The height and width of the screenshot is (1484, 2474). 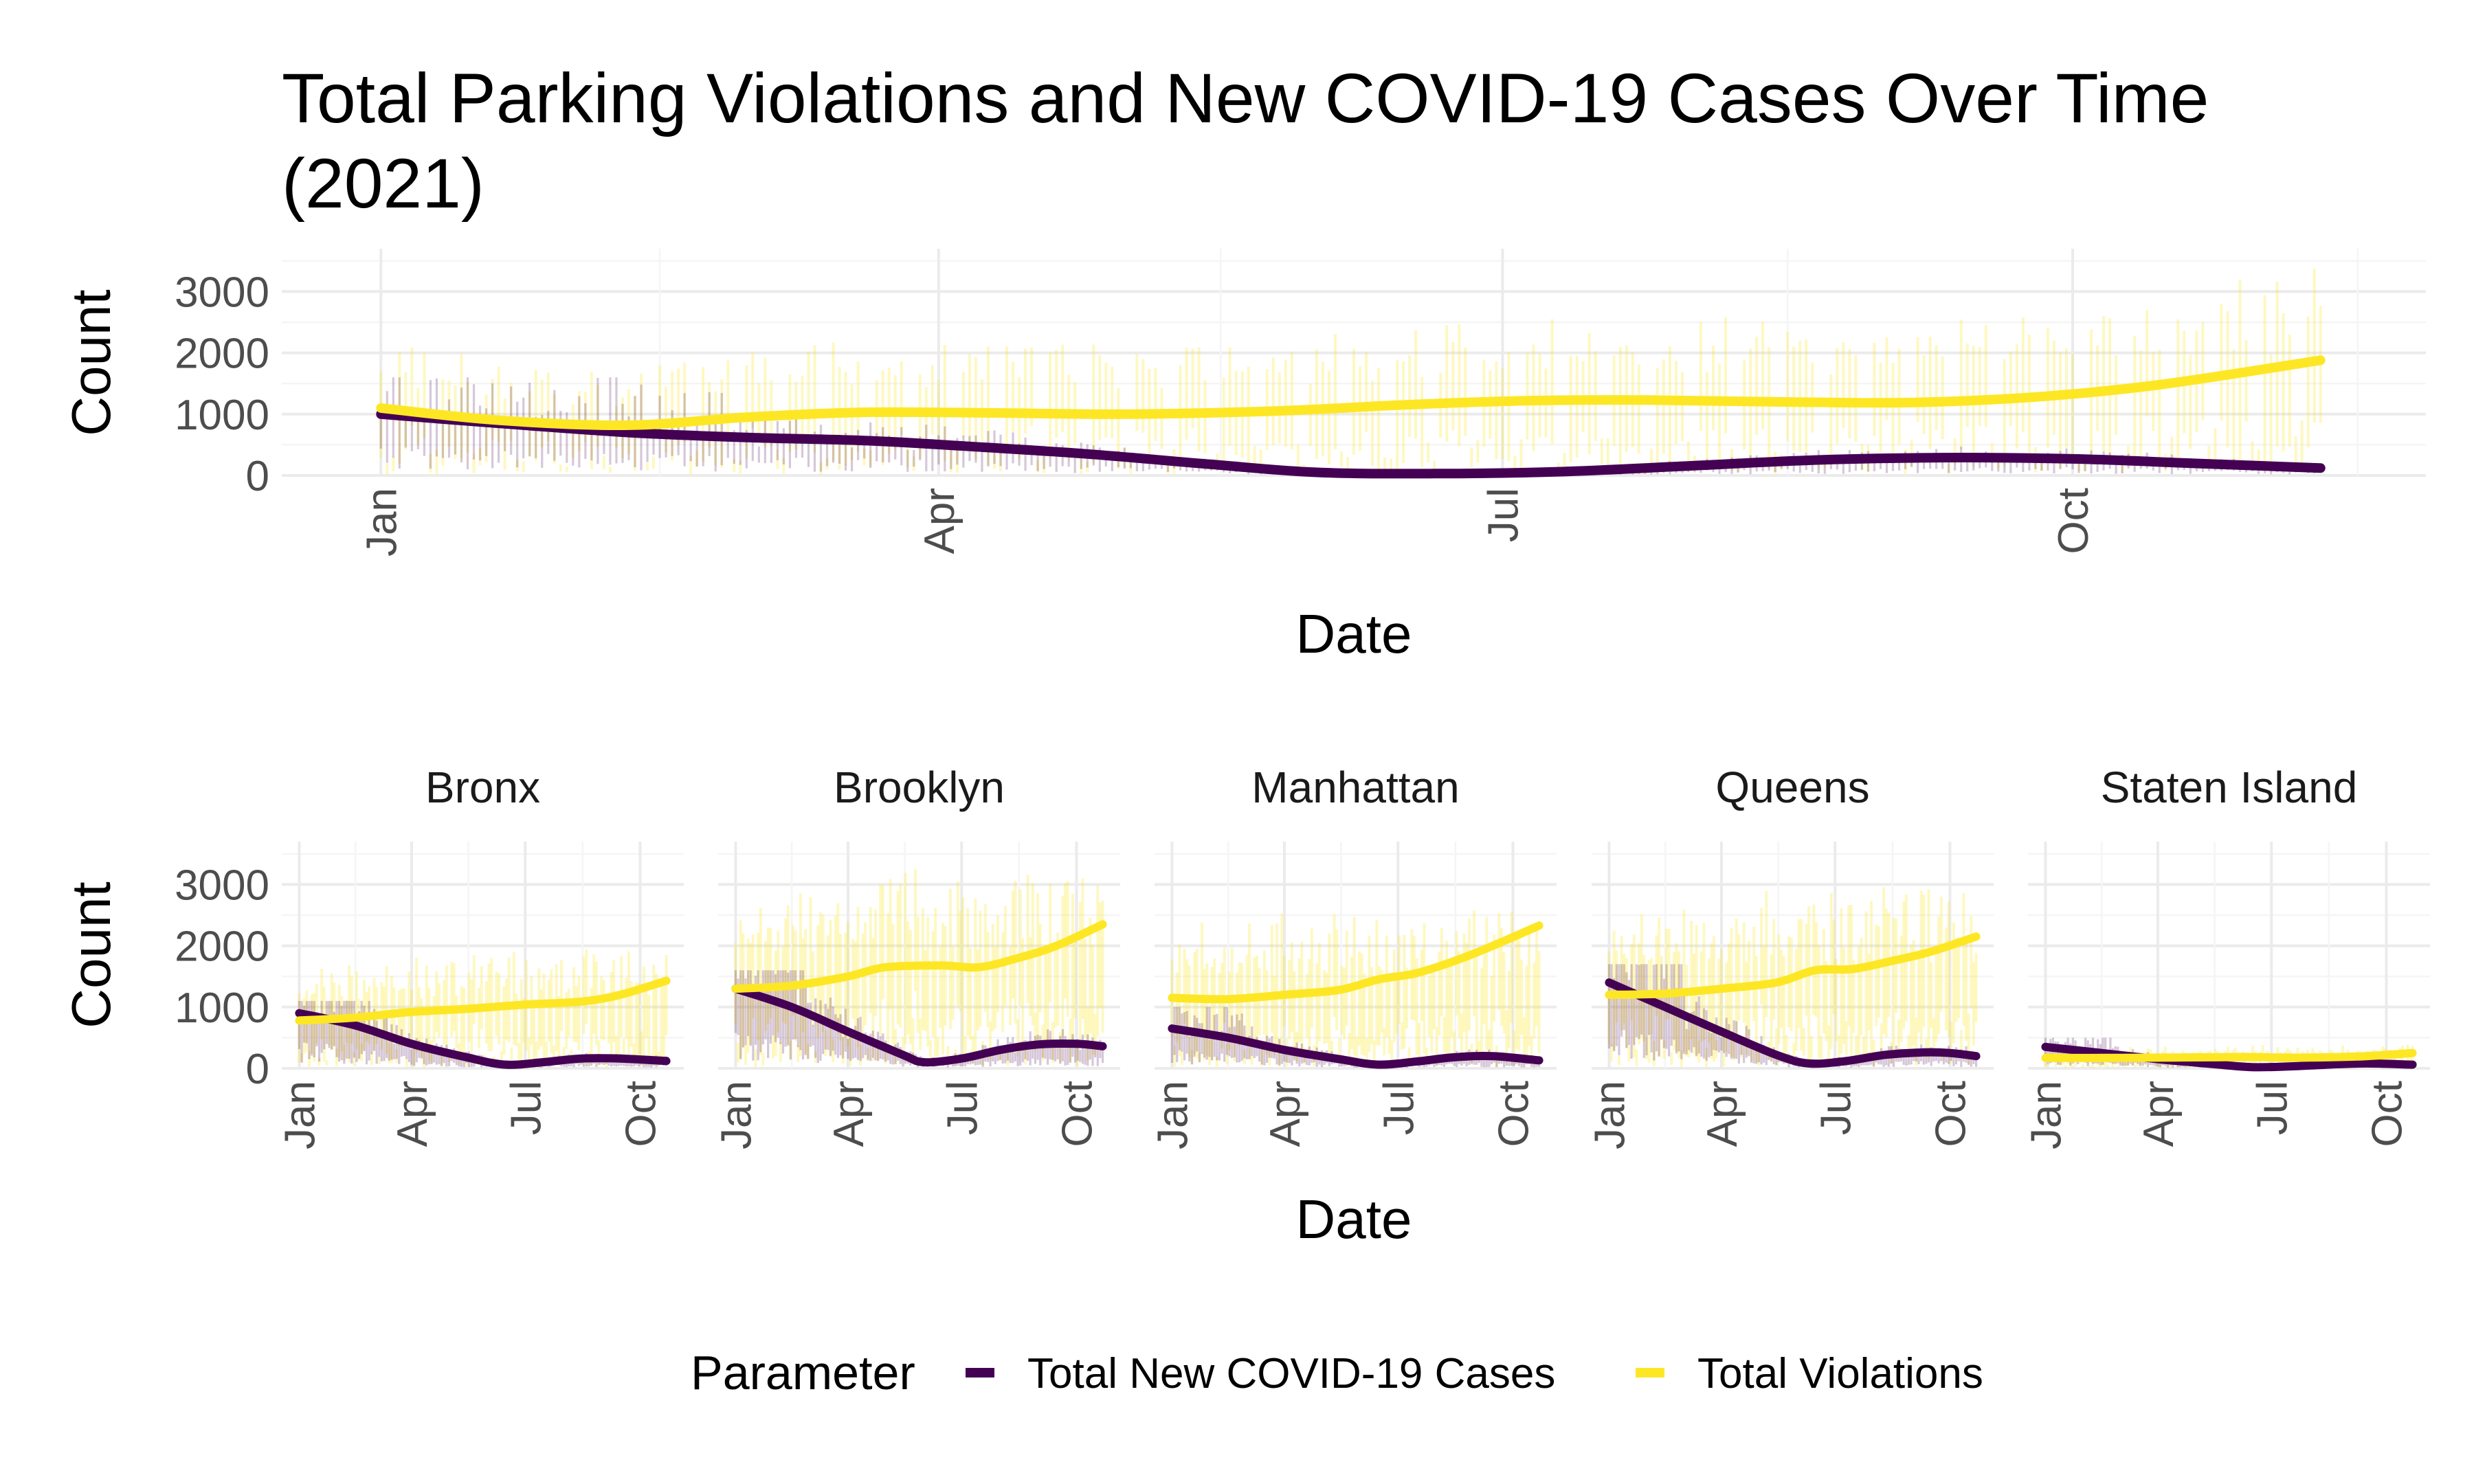 I want to click on panel-bronx: 0 1000 2000 3000 Jan Apr Jul Oct, so click(x=429, y=995).